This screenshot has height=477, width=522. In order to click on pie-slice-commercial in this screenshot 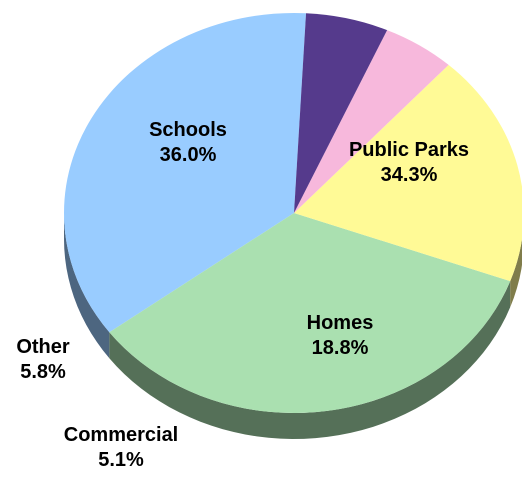, I will do `click(371, 122)`.